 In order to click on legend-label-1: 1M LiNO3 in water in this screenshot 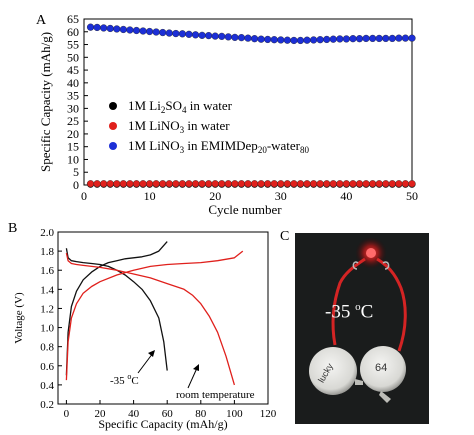, I will do `click(179, 126)`.